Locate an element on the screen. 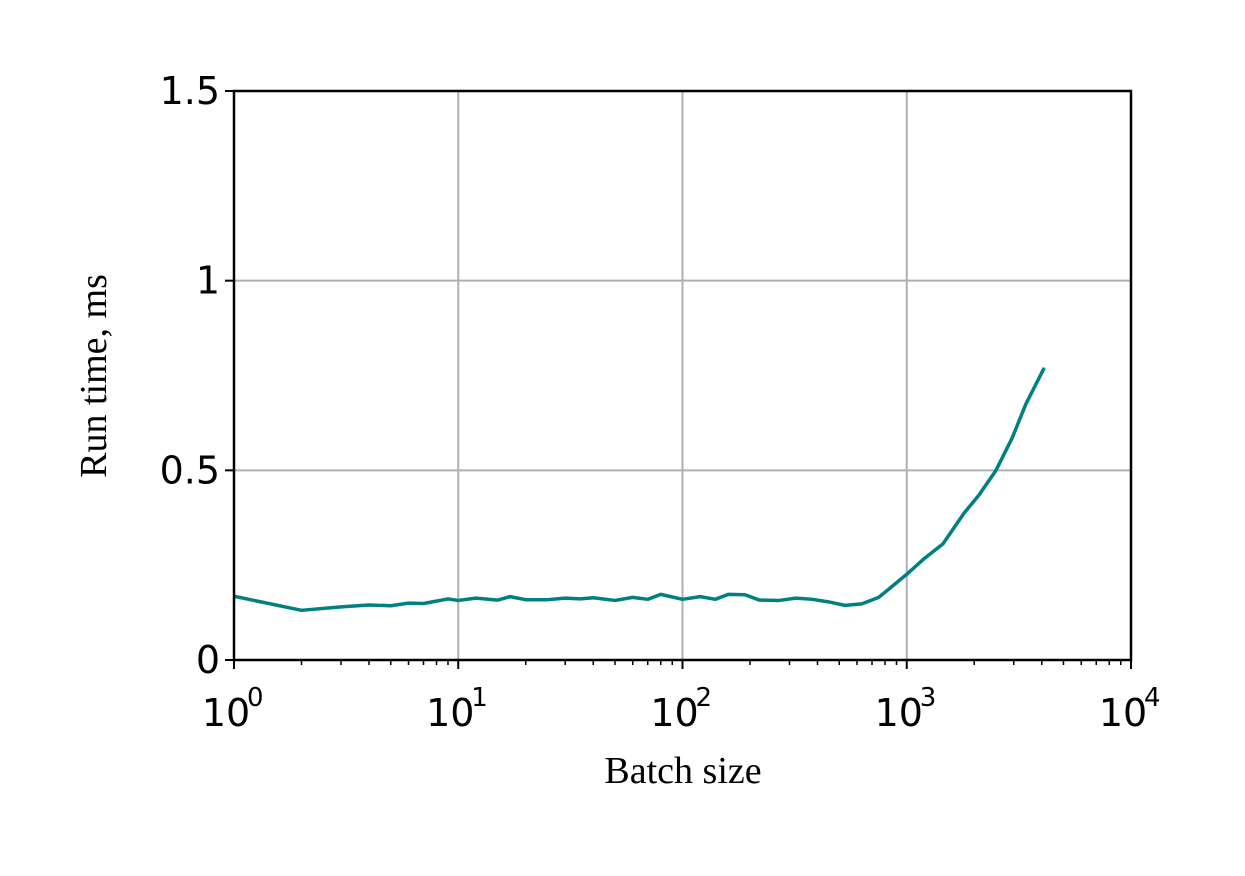 Image resolution: width=1245 pixels, height=876 pixels. x-tick-exponent: 2 is located at coordinates (704, 698).